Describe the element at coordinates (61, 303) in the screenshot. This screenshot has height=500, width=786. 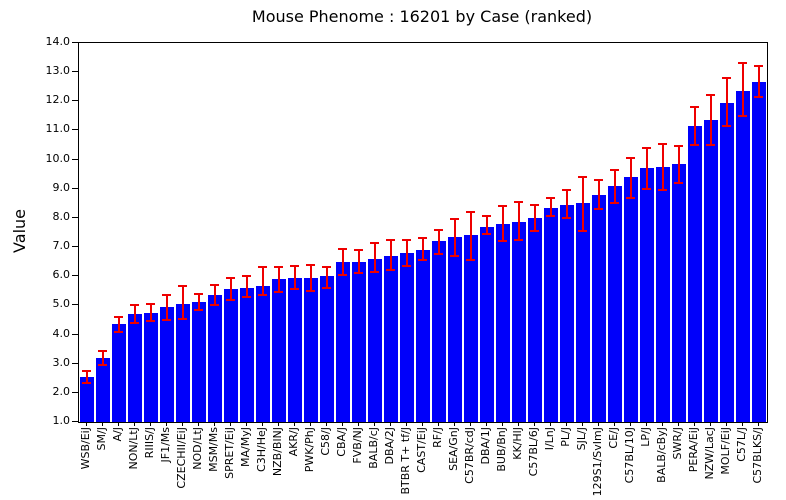
I see `y-tick-label: 5.0` at that location.